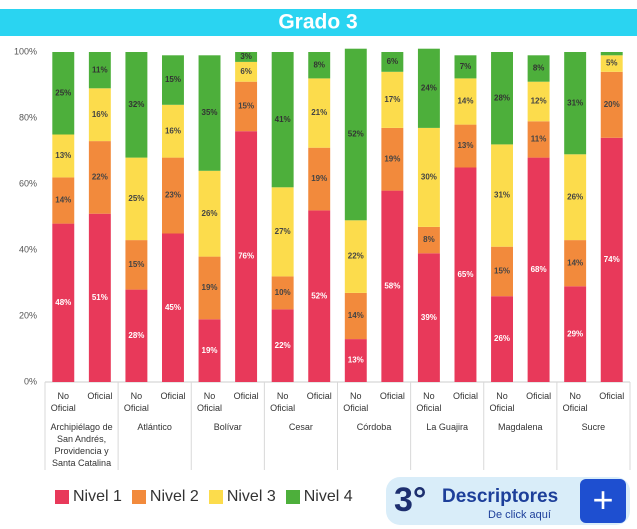  I want to click on y-tick-label: 0%, so click(30, 381).